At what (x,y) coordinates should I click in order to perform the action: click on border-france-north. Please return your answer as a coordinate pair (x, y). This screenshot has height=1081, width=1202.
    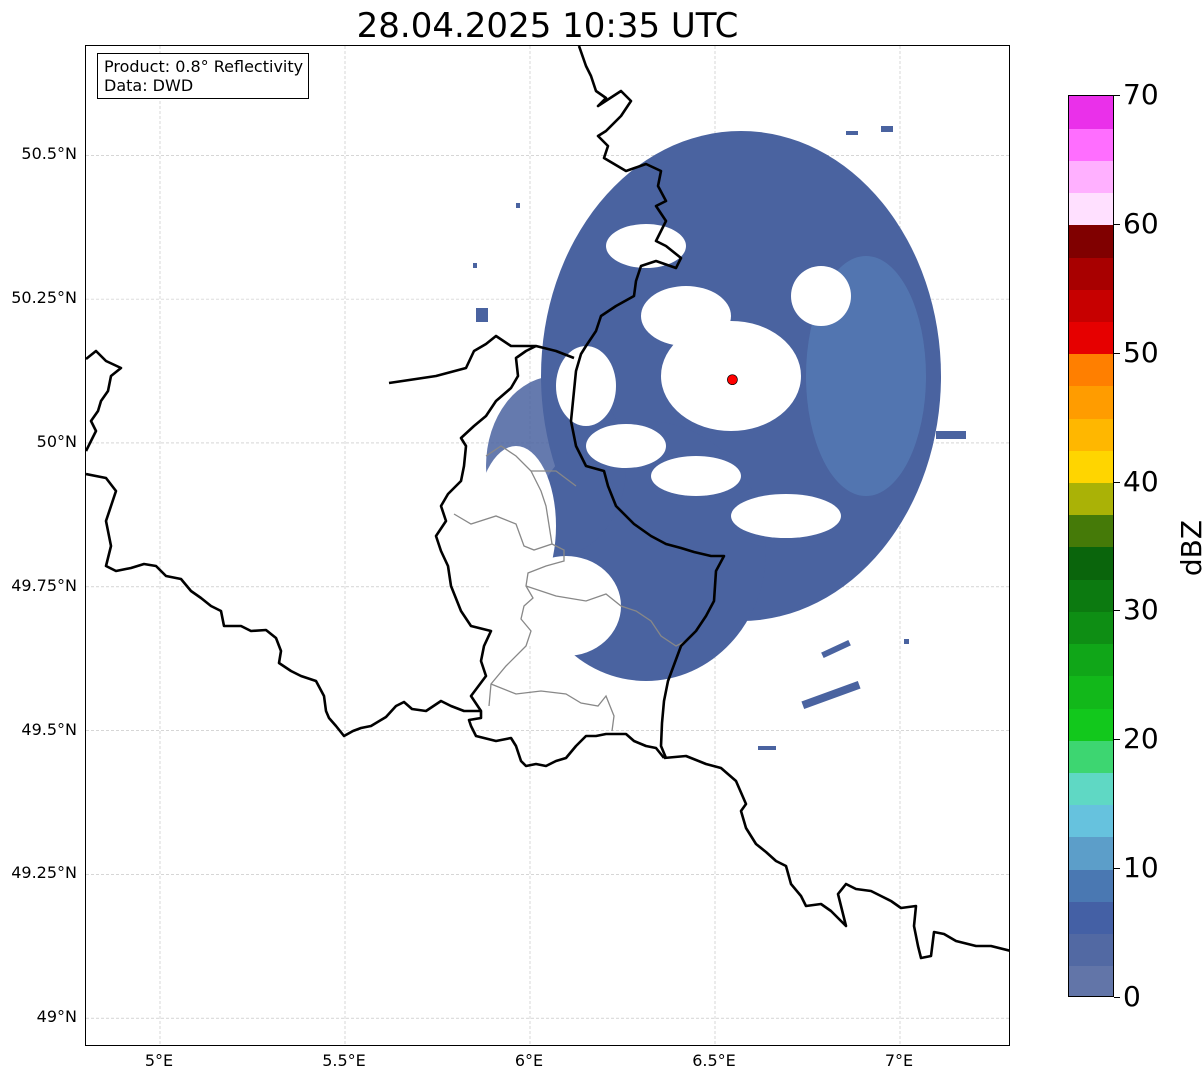
    Looking at the image, I should click on (376, 620).